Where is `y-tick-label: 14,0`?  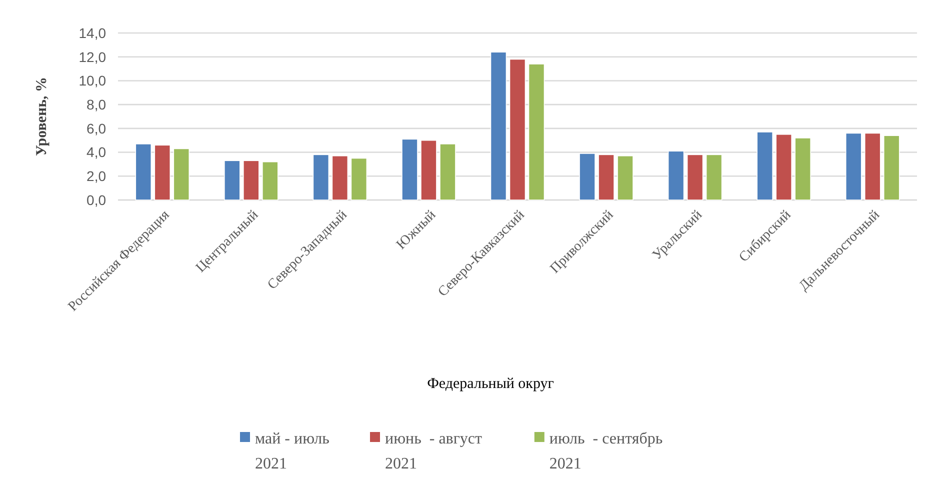
y-tick-label: 14,0 is located at coordinates (92, 32).